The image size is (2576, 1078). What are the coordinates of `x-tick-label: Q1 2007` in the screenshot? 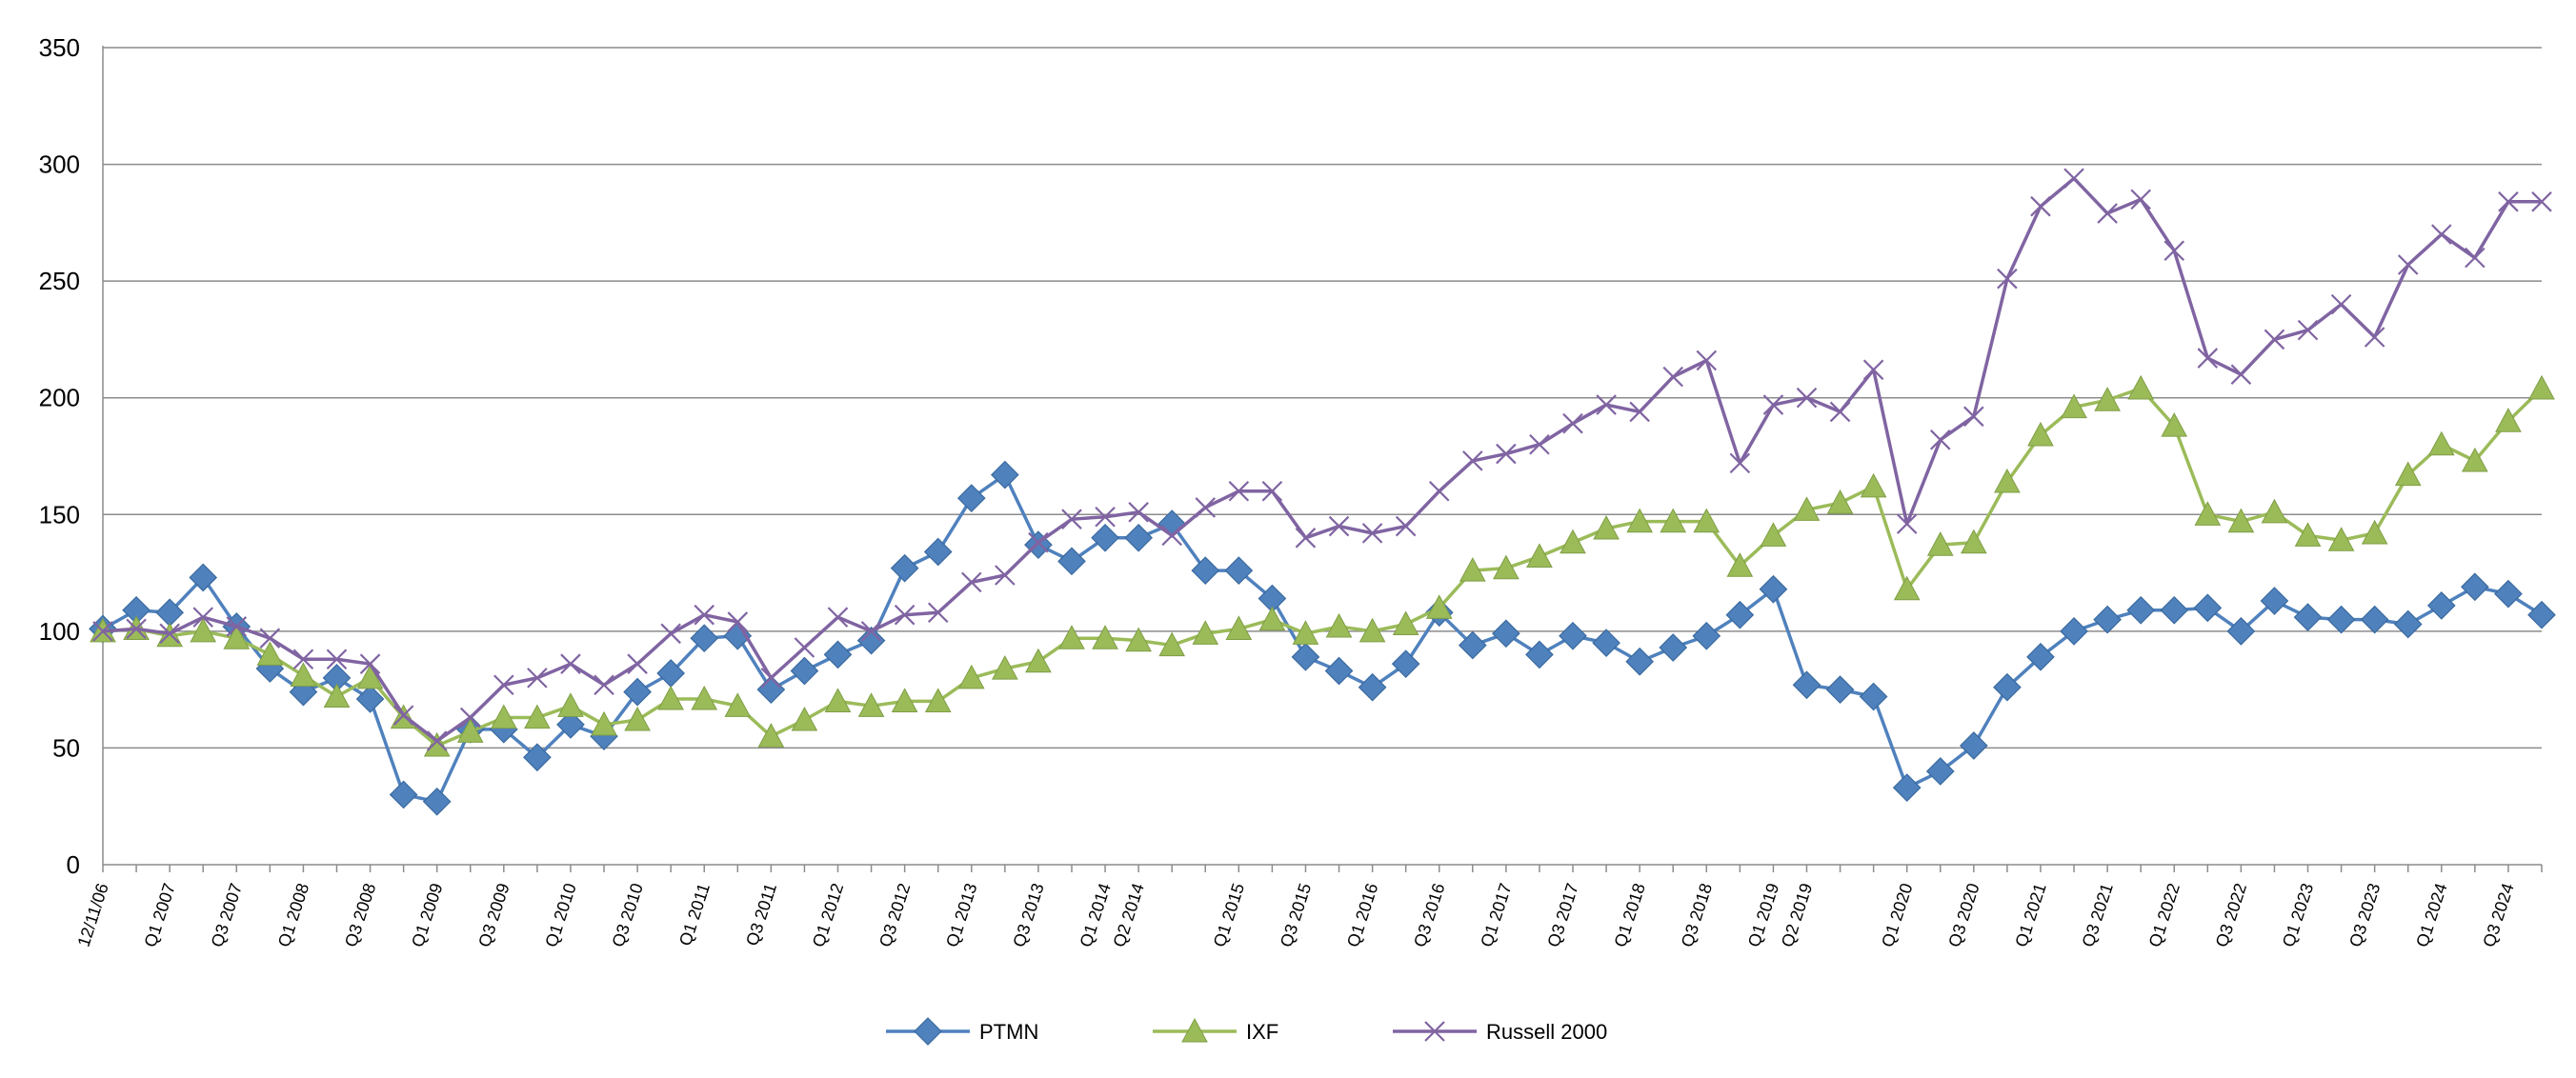 It's located at (160, 915).